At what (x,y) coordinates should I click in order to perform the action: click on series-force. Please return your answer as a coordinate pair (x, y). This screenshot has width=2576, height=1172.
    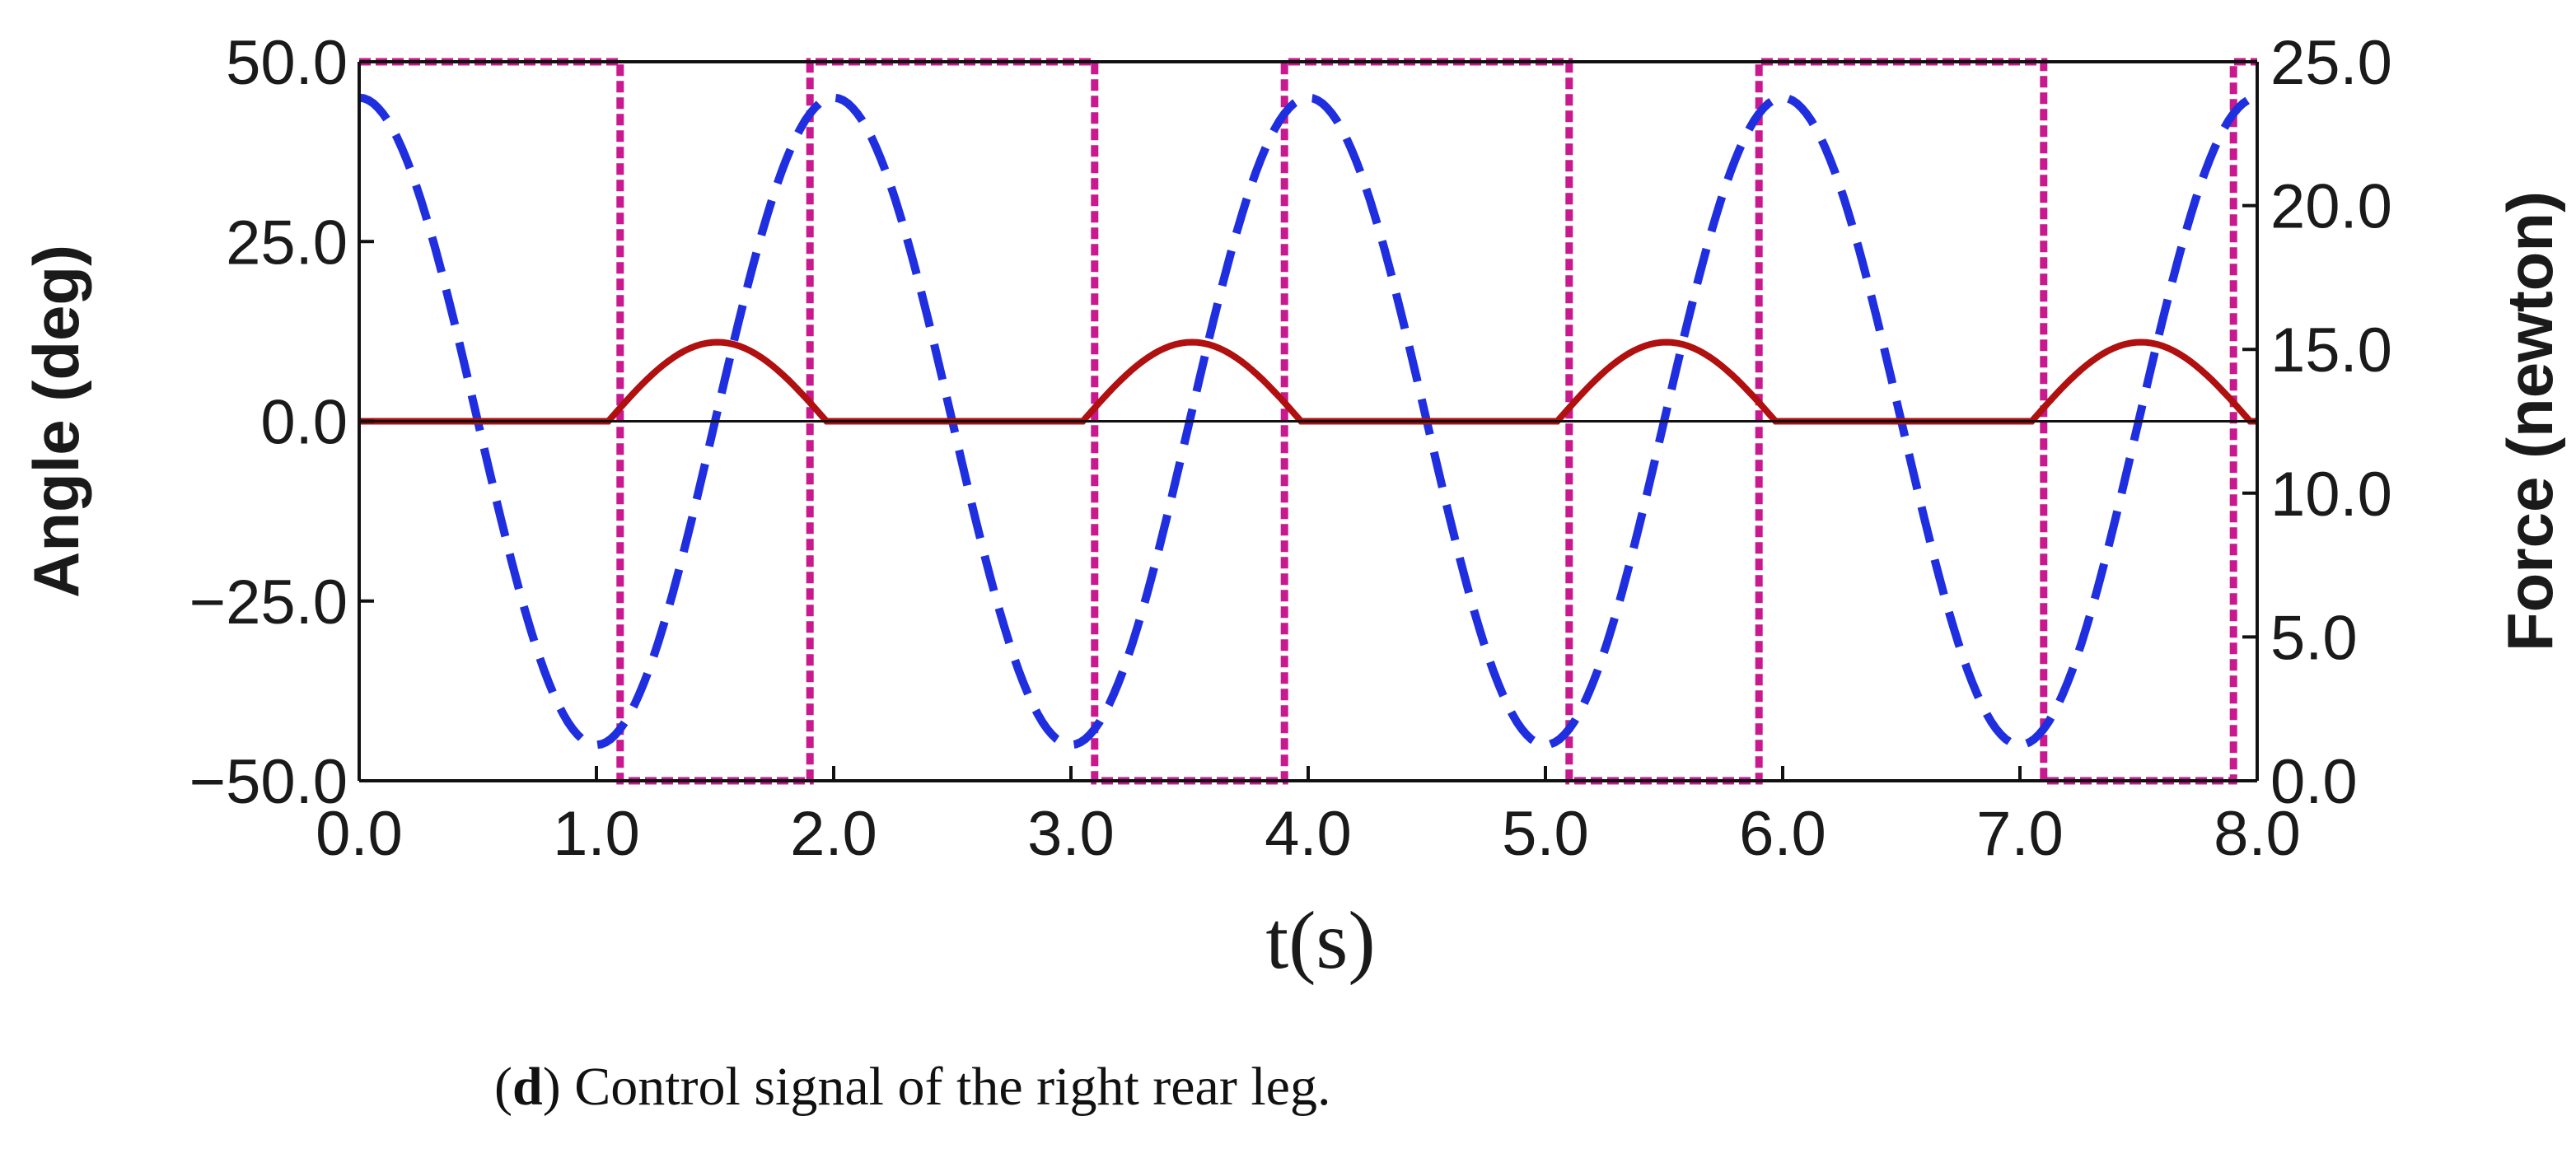
    Looking at the image, I should click on (1308, 382).